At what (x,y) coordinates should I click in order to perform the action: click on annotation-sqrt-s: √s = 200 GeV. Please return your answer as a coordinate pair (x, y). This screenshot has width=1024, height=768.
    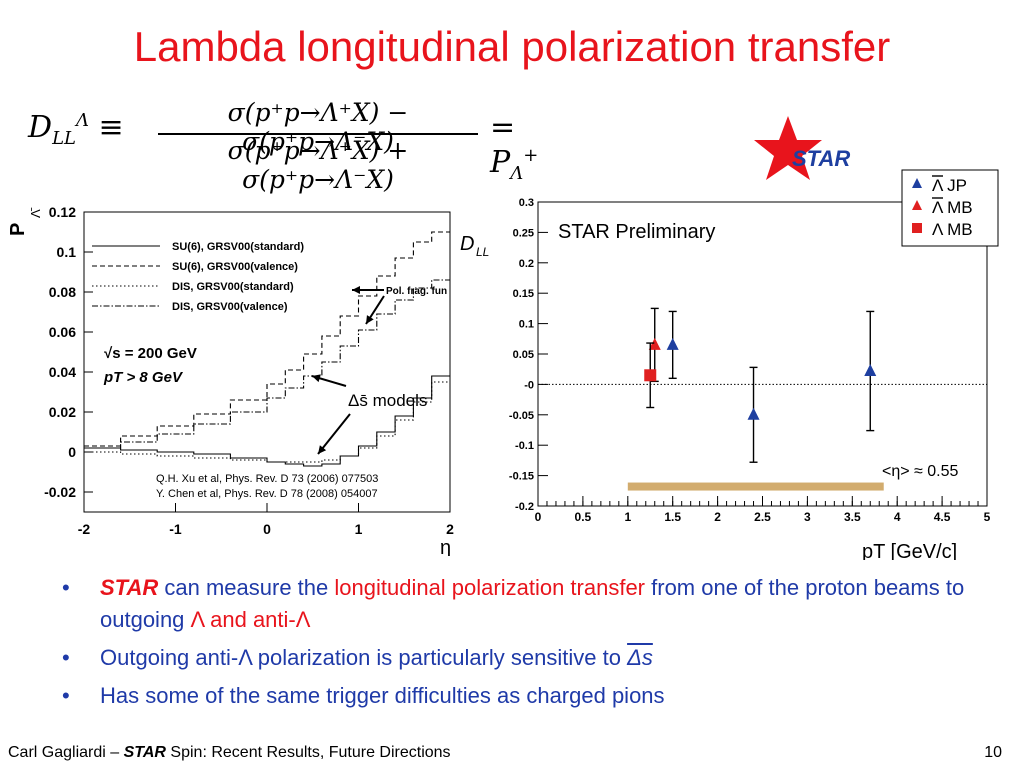
    Looking at the image, I should click on (150, 353).